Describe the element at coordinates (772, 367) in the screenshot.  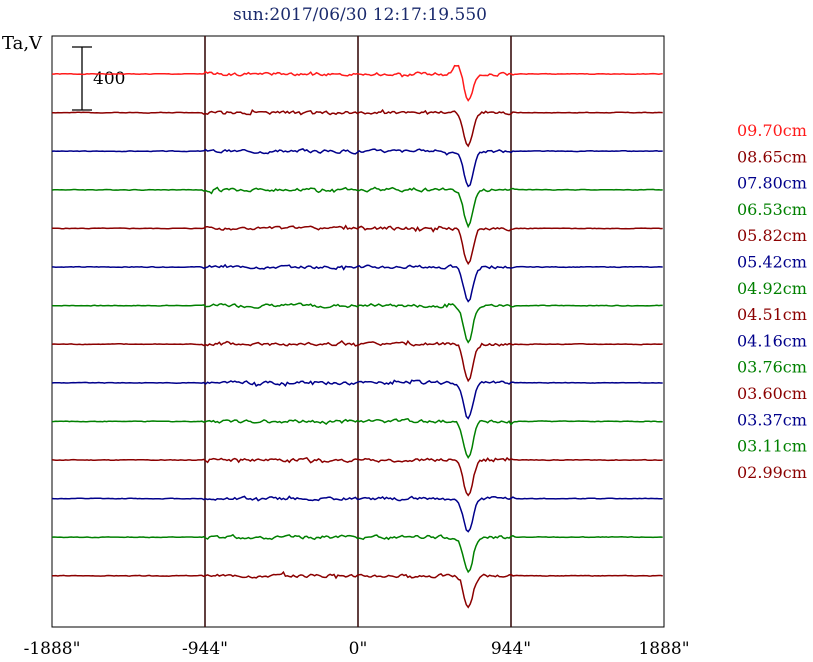
I see `legend-item: 03.76cm` at that location.